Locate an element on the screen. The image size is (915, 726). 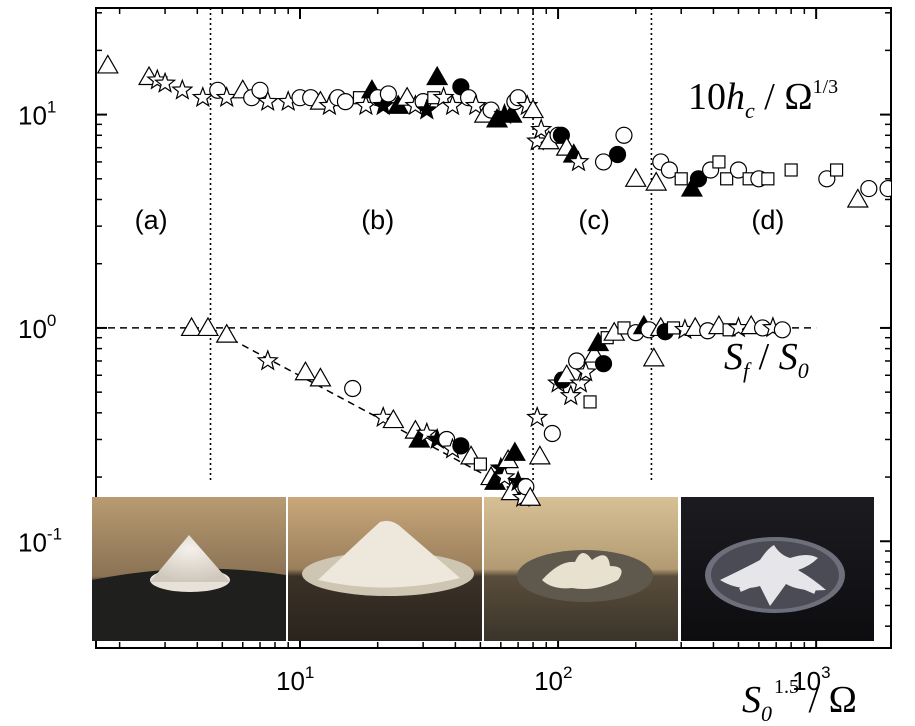
x-tick-label: 10¹ is located at coordinates (295, 679).